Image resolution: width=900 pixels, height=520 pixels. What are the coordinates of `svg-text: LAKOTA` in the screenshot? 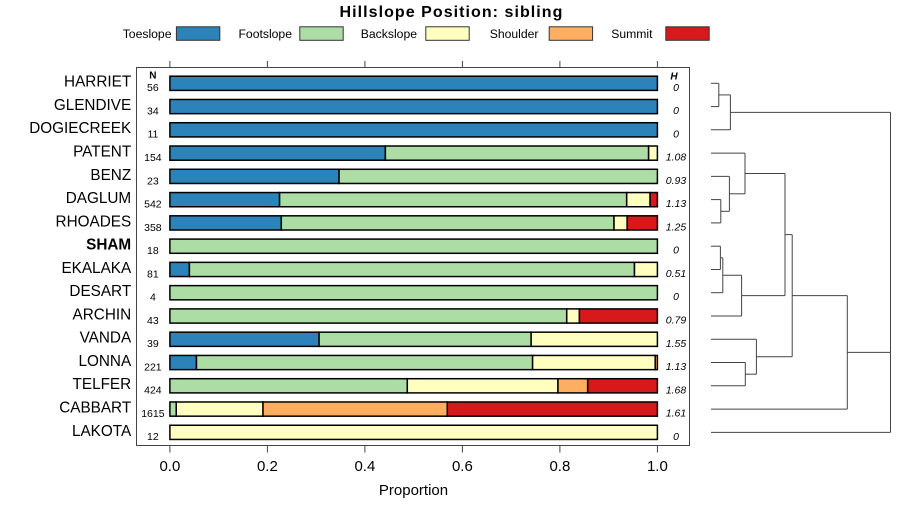 It's located at (102, 431).